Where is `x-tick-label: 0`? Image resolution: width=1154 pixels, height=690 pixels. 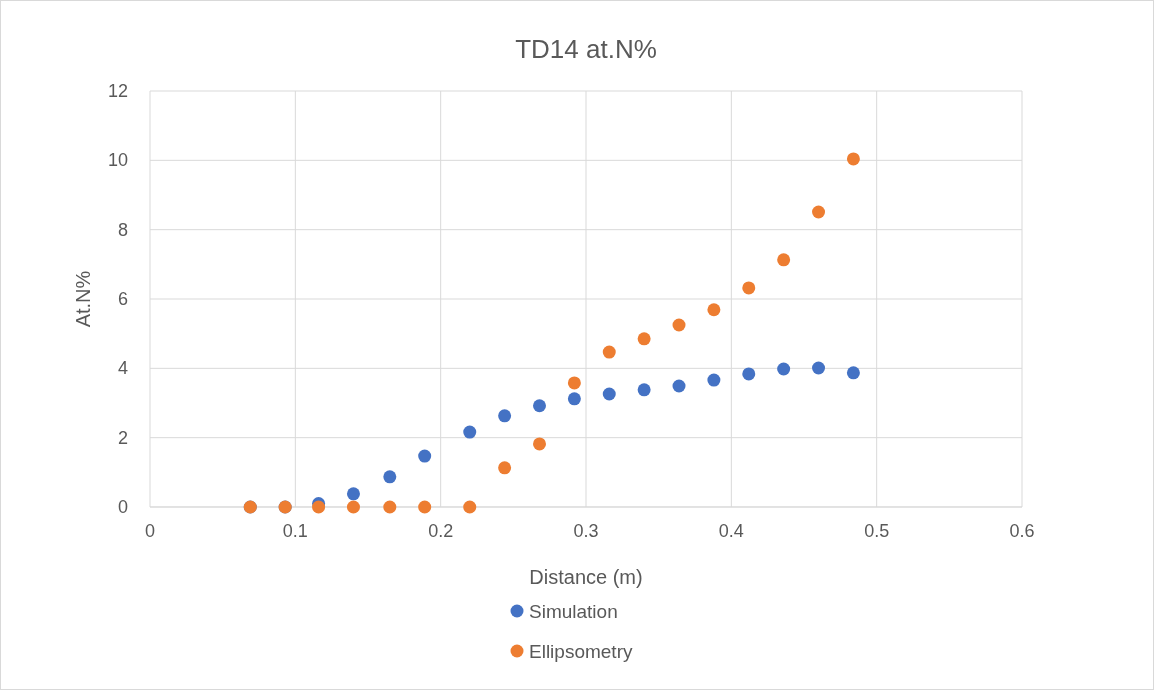
x-tick-label: 0 is located at coordinates (150, 531).